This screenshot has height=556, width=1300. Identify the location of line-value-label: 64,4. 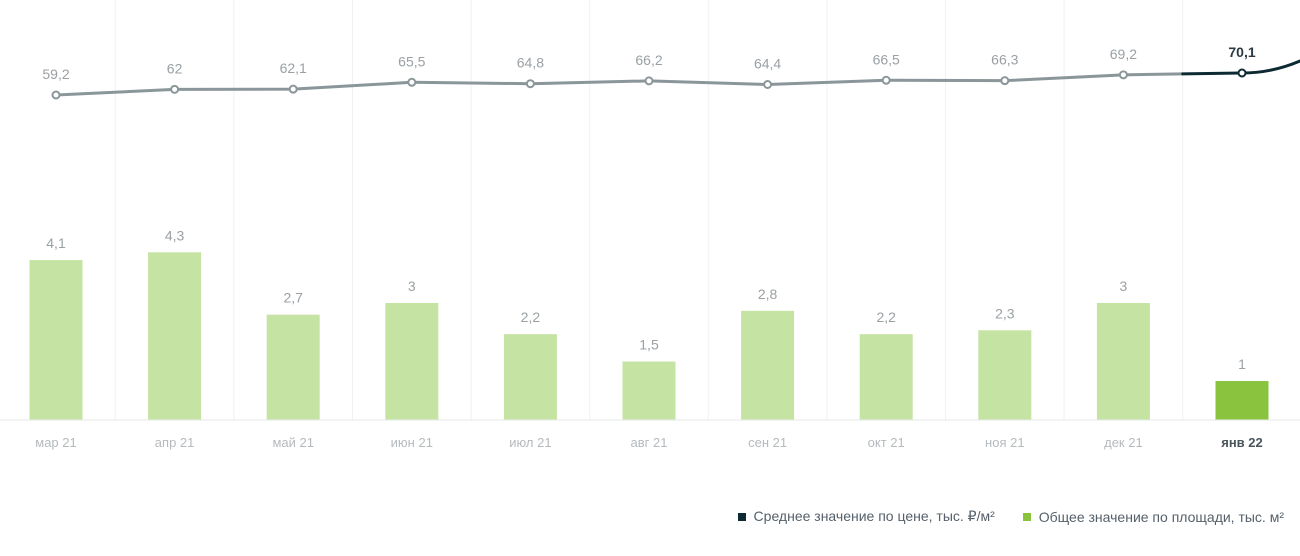
(767, 64).